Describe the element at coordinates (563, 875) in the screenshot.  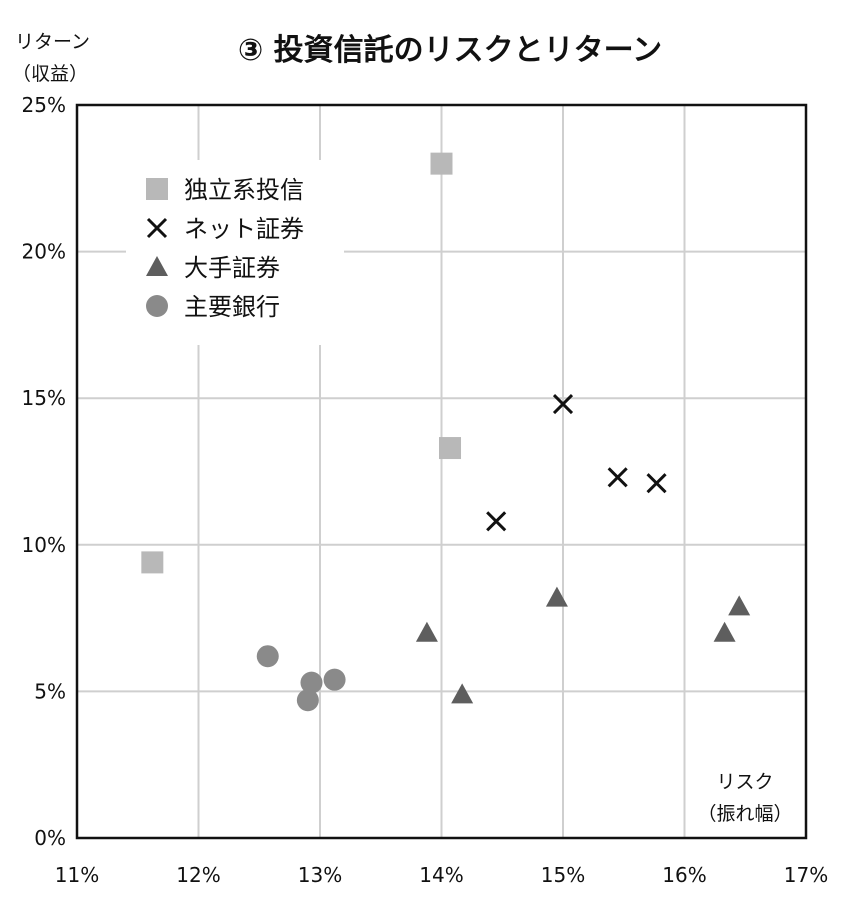
I see `x-tick-label: 15%` at that location.